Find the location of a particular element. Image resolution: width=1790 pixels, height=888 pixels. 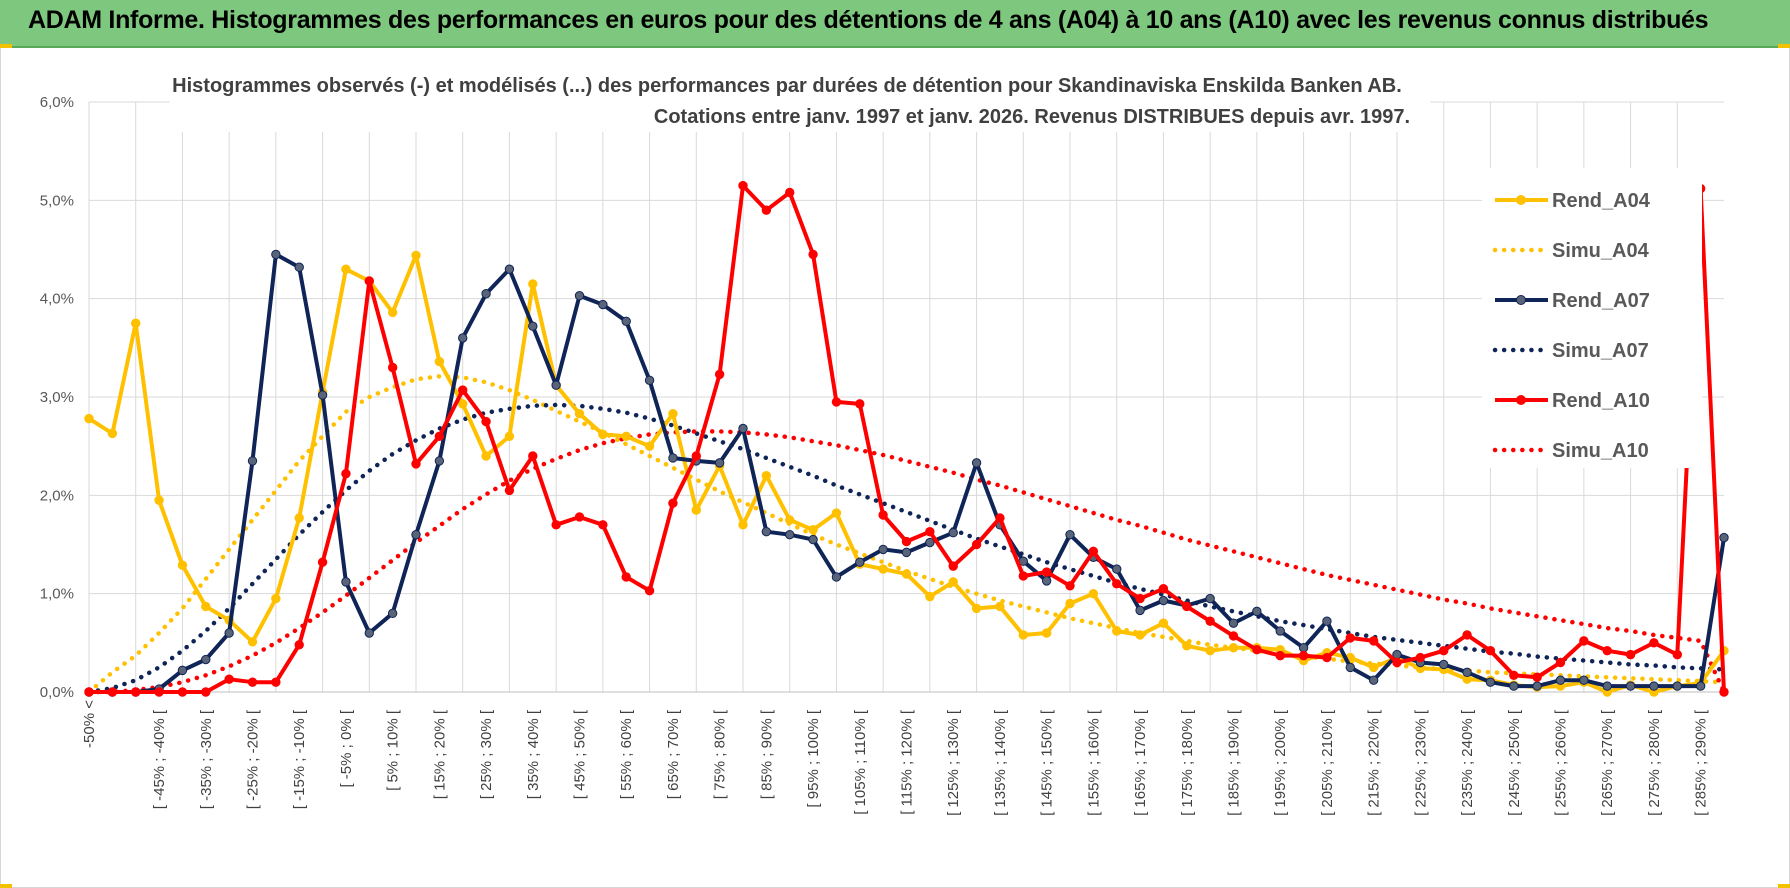

x-tick-label: [ 155% ; 160% [ is located at coordinates (1093, 762).